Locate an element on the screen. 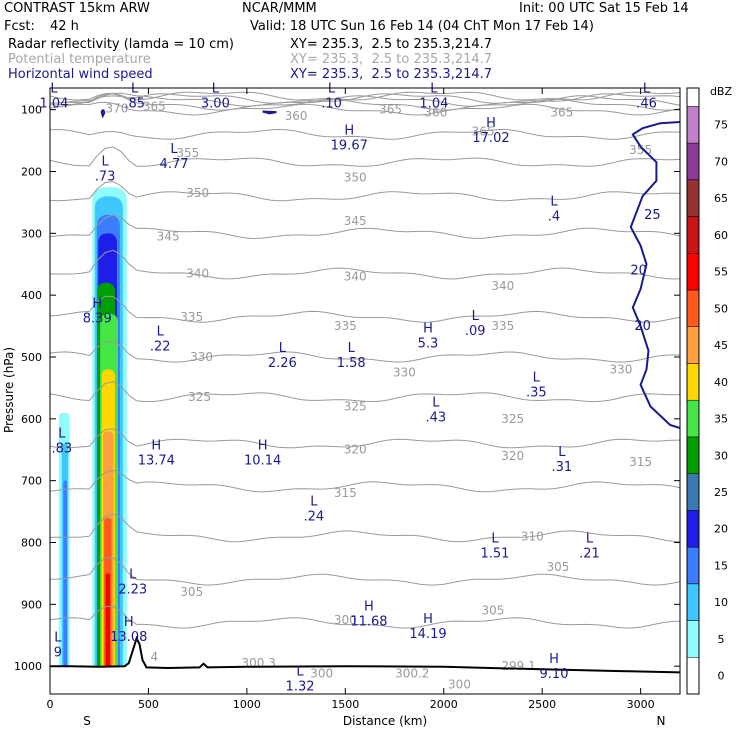 This screenshot has height=740, width=740. colorbar-frame is located at coordinates (693, 391).